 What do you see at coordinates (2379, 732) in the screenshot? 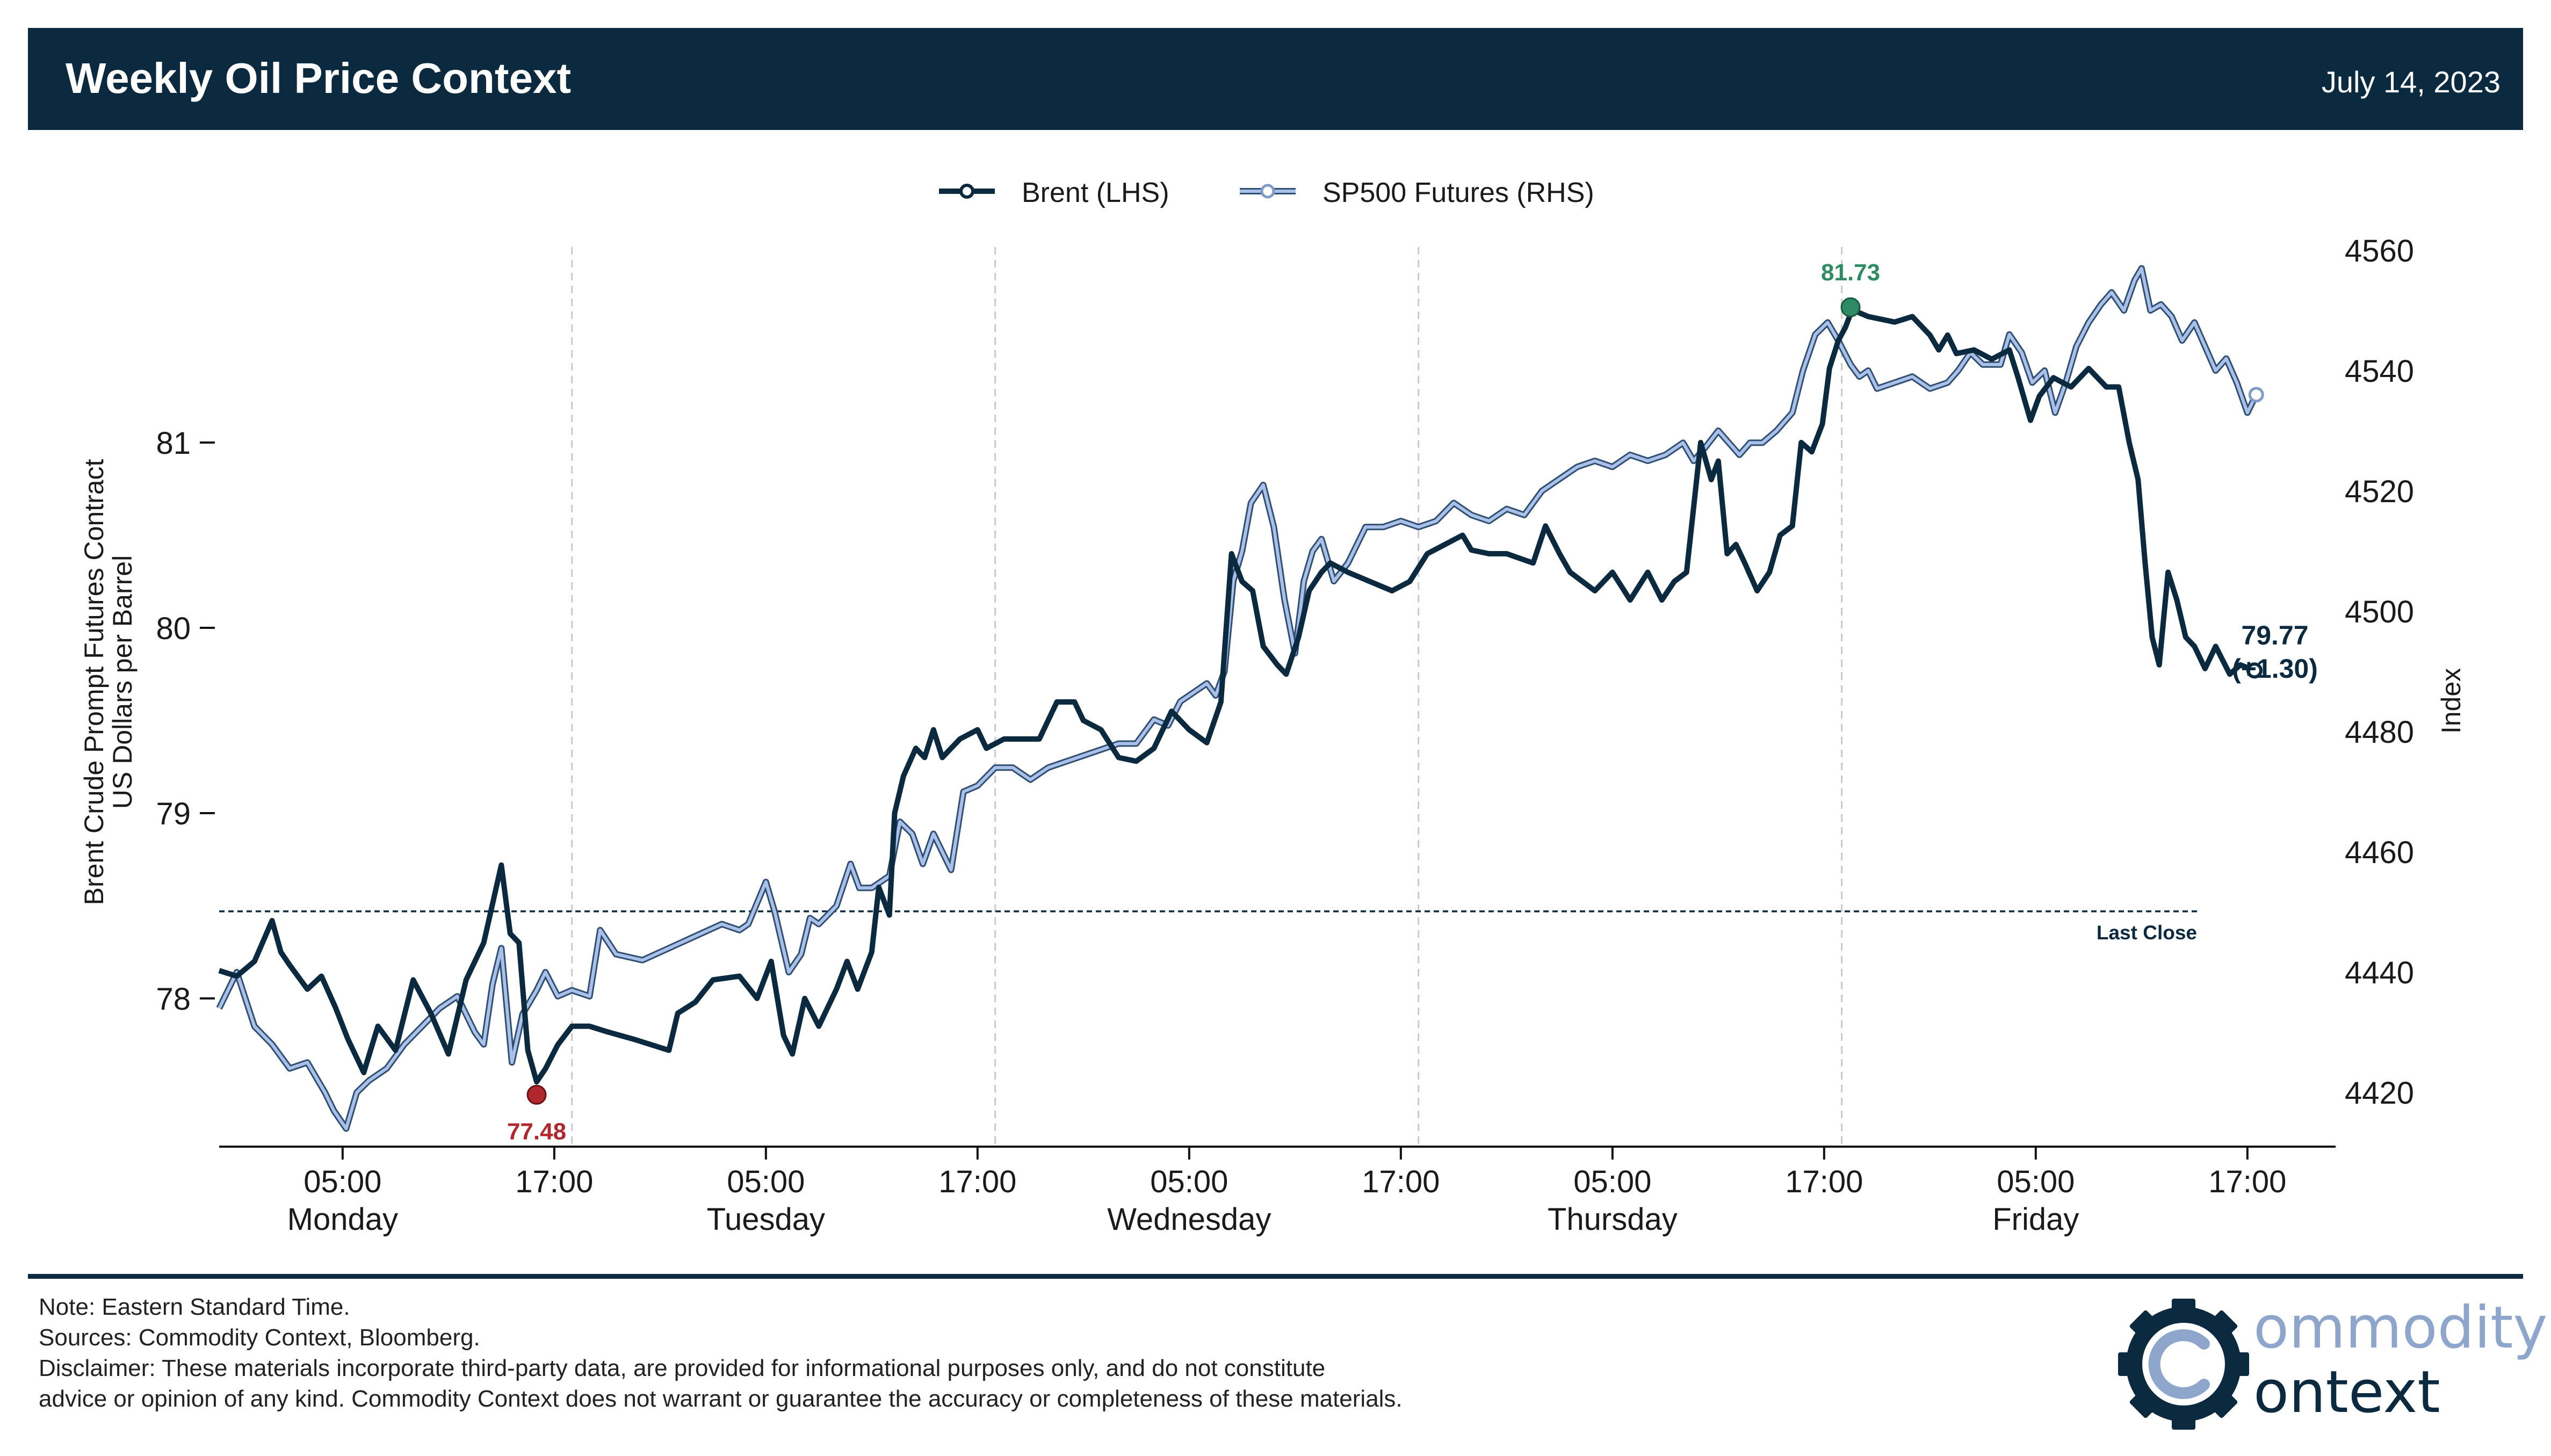
I see `right-tick-label: 4480` at bounding box center [2379, 732].